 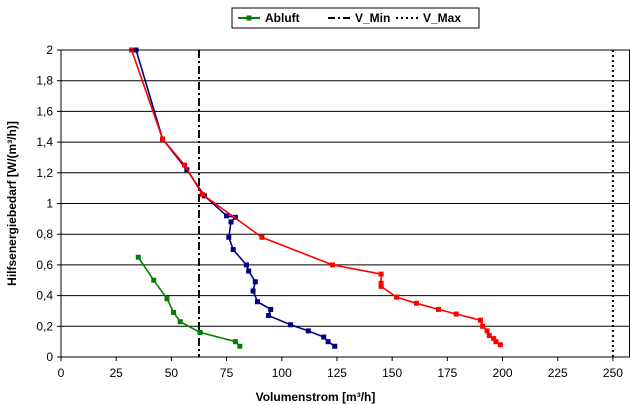 I want to click on series-abluft, so click(x=189, y=301).